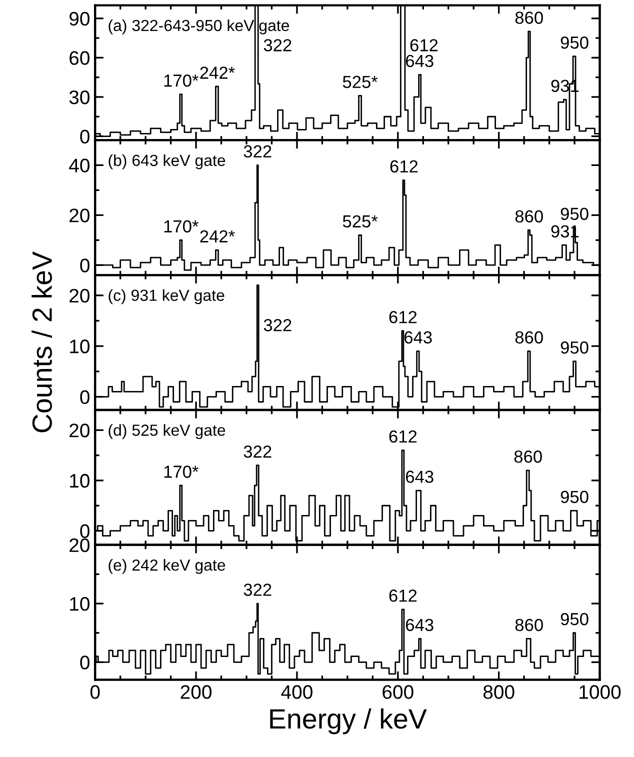  What do you see at coordinates (167, 162) in the screenshot?
I see `text: (b) 643 keV gate` at bounding box center [167, 162].